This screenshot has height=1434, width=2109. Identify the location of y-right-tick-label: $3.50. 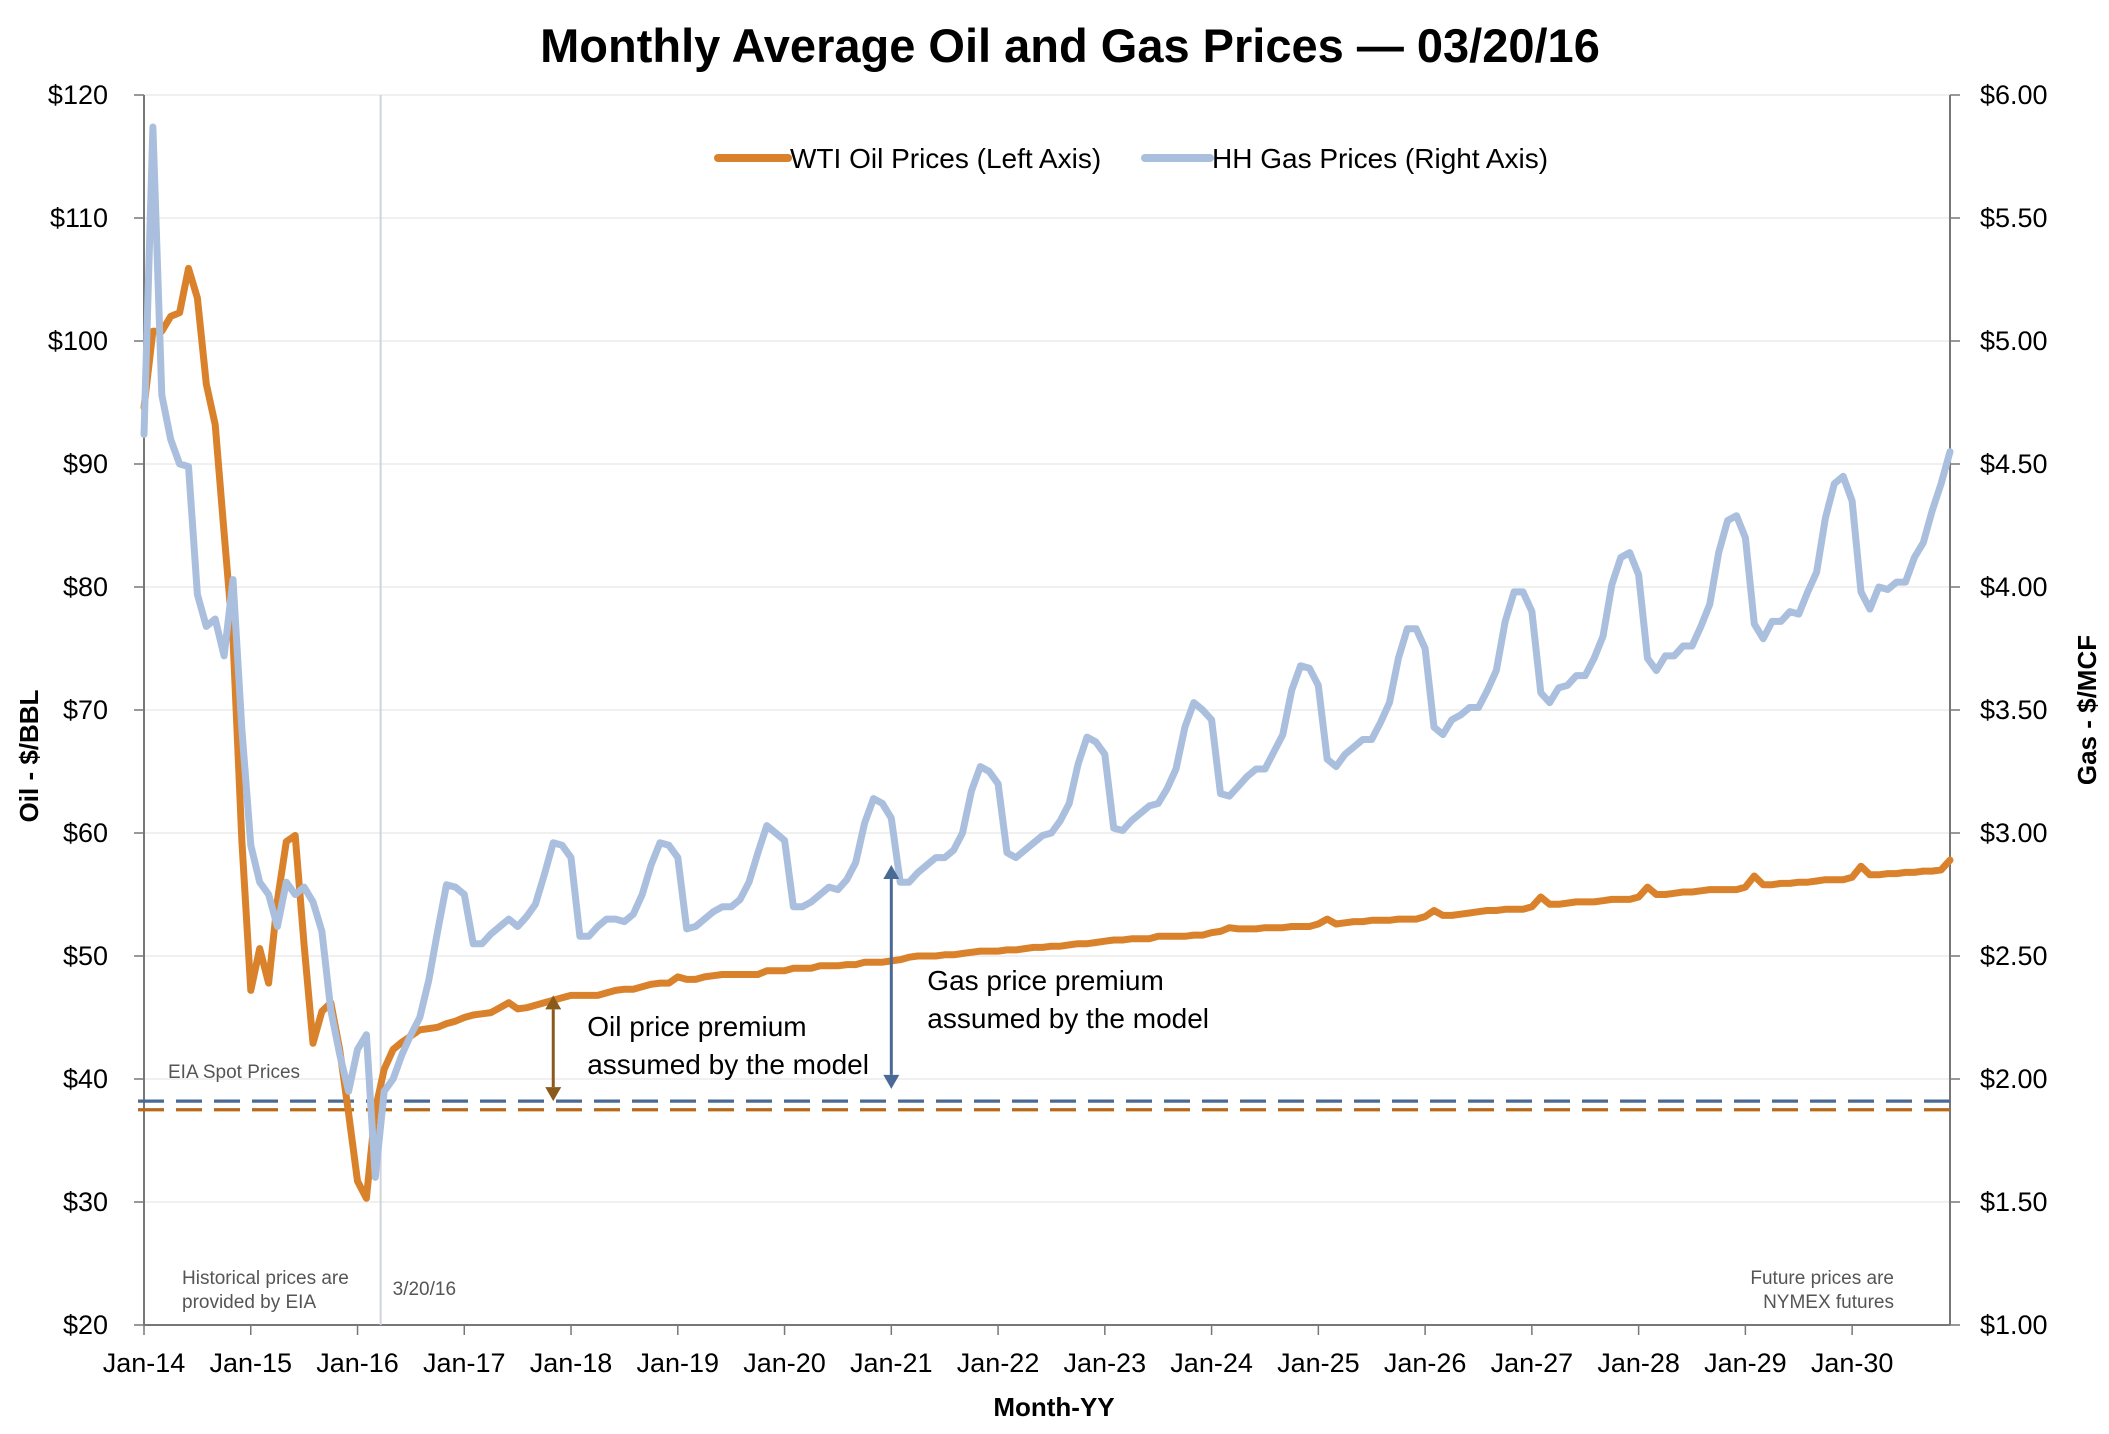
(2014, 710).